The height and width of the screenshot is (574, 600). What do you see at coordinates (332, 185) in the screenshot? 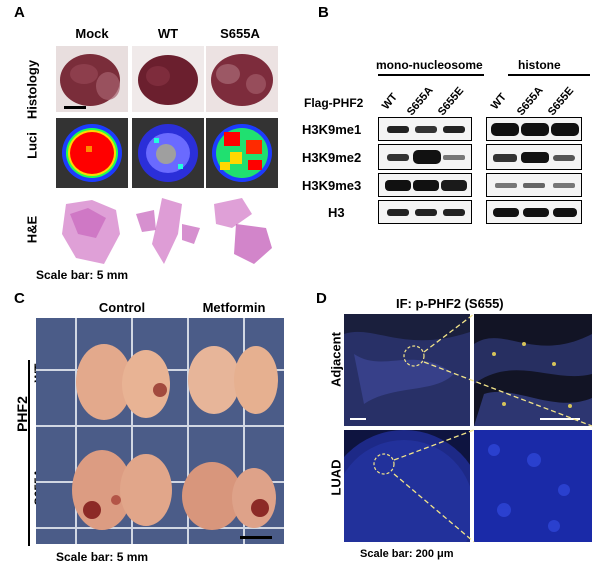
I see `band-label-h3k9me3: H3K9me3` at bounding box center [332, 185].